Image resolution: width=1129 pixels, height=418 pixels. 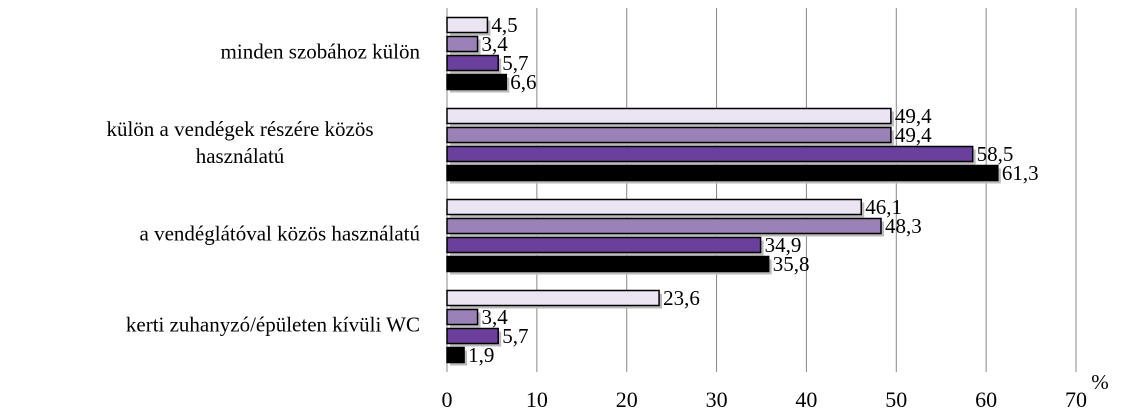 I want to click on y-tick-label: minden szobához külön, so click(x=321, y=51).